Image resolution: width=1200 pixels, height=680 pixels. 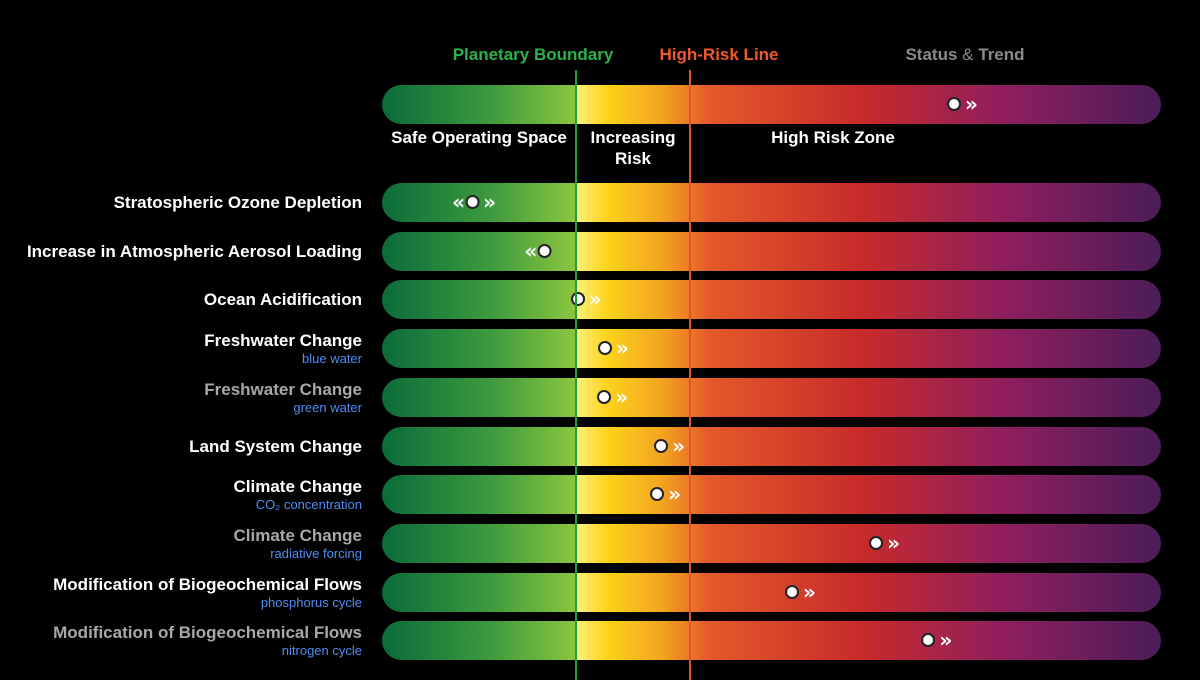 What do you see at coordinates (327, 407) in the screenshot?
I see `row-subtitle: green water` at bounding box center [327, 407].